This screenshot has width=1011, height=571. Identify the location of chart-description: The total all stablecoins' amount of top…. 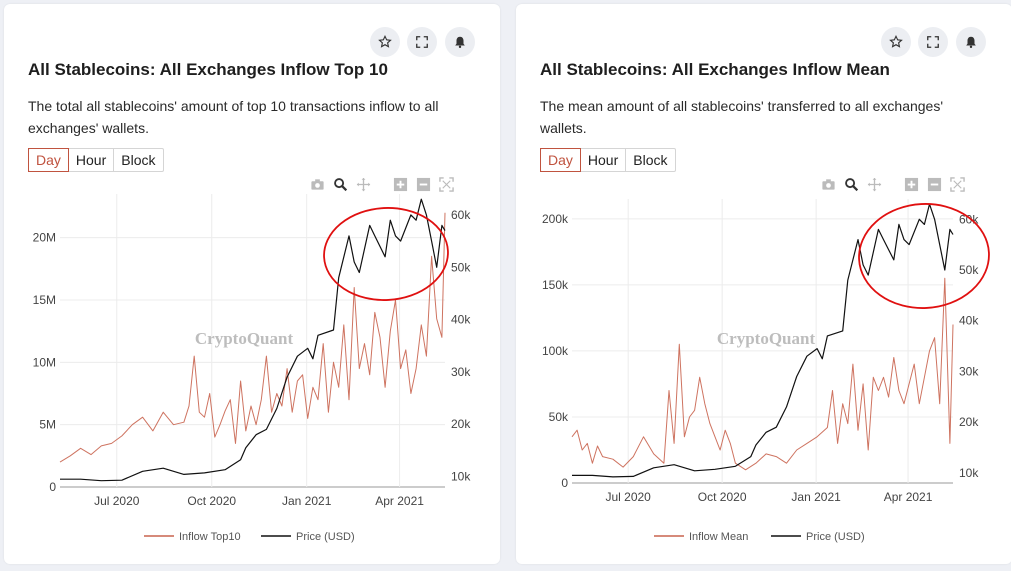
(233, 117).